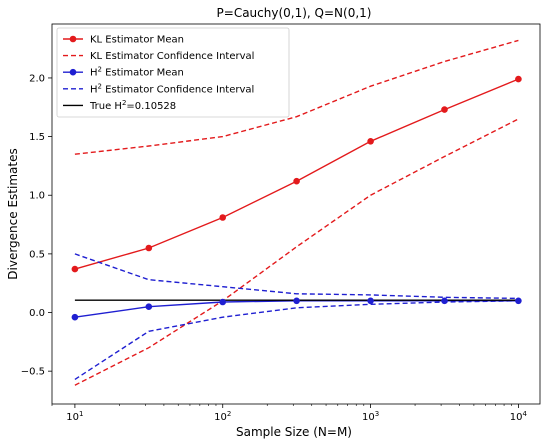  Describe the element at coordinates (74, 416) in the screenshot. I see `x-tick-label: 10¹` at that location.